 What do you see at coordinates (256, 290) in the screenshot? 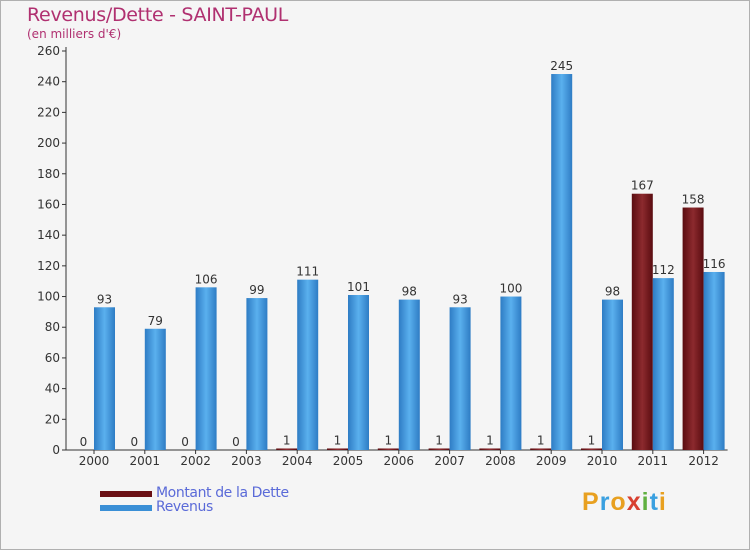
I see `data-label-revenus: 99` at bounding box center [256, 290].